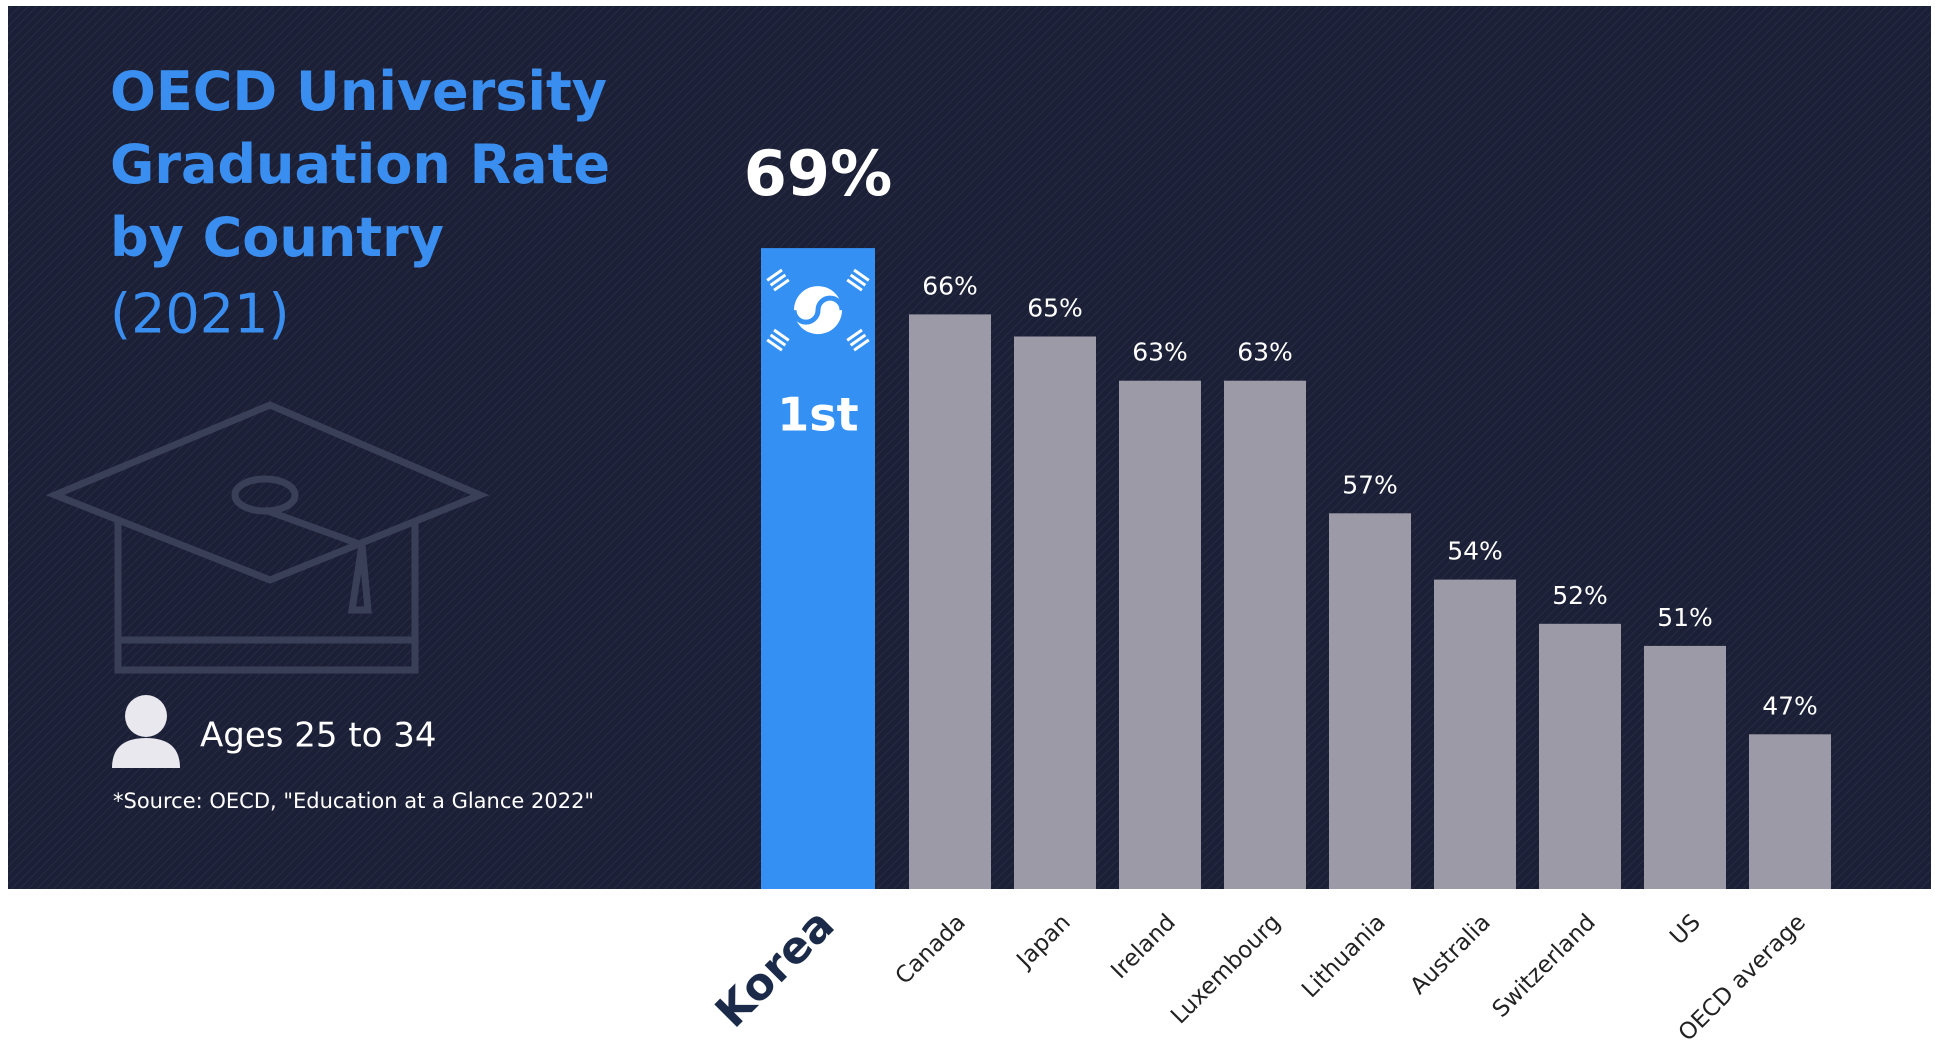 The image size is (1935, 1062). I want to click on value-label: 52%, so click(1580, 595).